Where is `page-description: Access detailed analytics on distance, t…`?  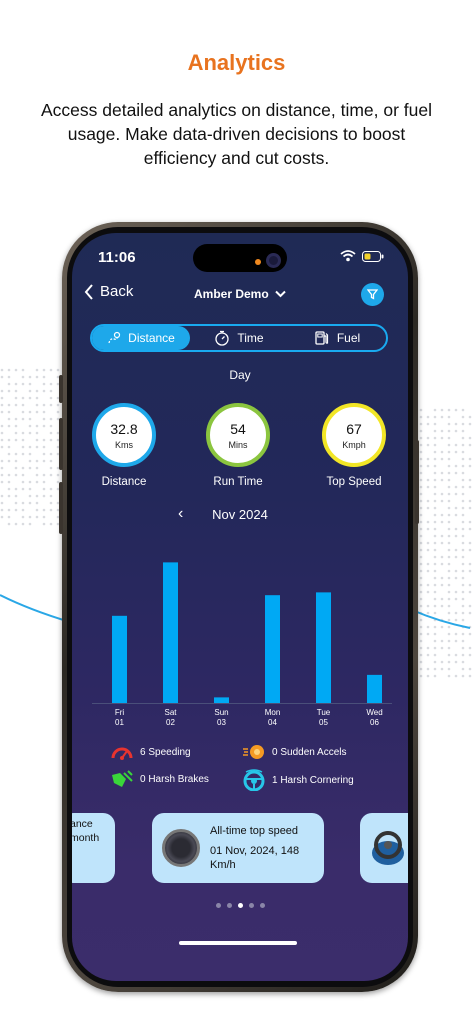
page-description: Access detailed analytics on distance, t… is located at coordinates (236, 134).